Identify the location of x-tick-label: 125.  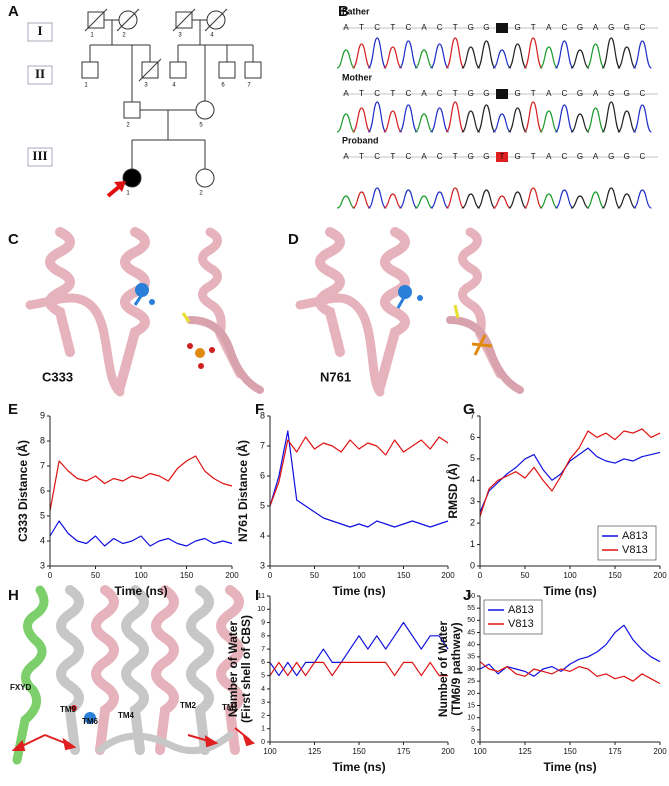
(315, 751).